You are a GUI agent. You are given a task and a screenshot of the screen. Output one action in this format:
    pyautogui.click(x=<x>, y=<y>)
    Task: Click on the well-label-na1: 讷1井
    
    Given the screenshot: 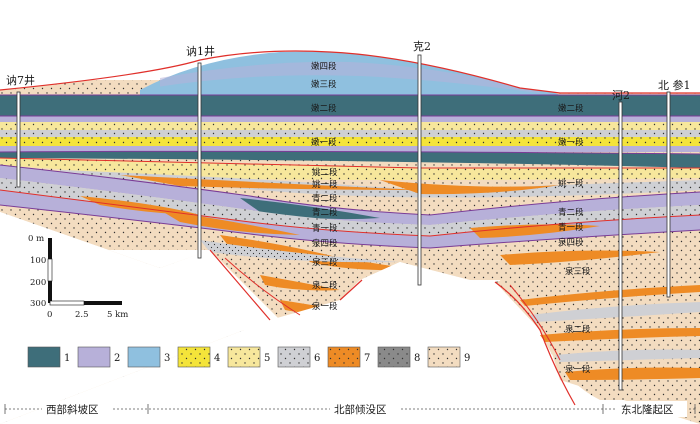 What is the action you would take?
    pyautogui.click(x=200, y=51)
    